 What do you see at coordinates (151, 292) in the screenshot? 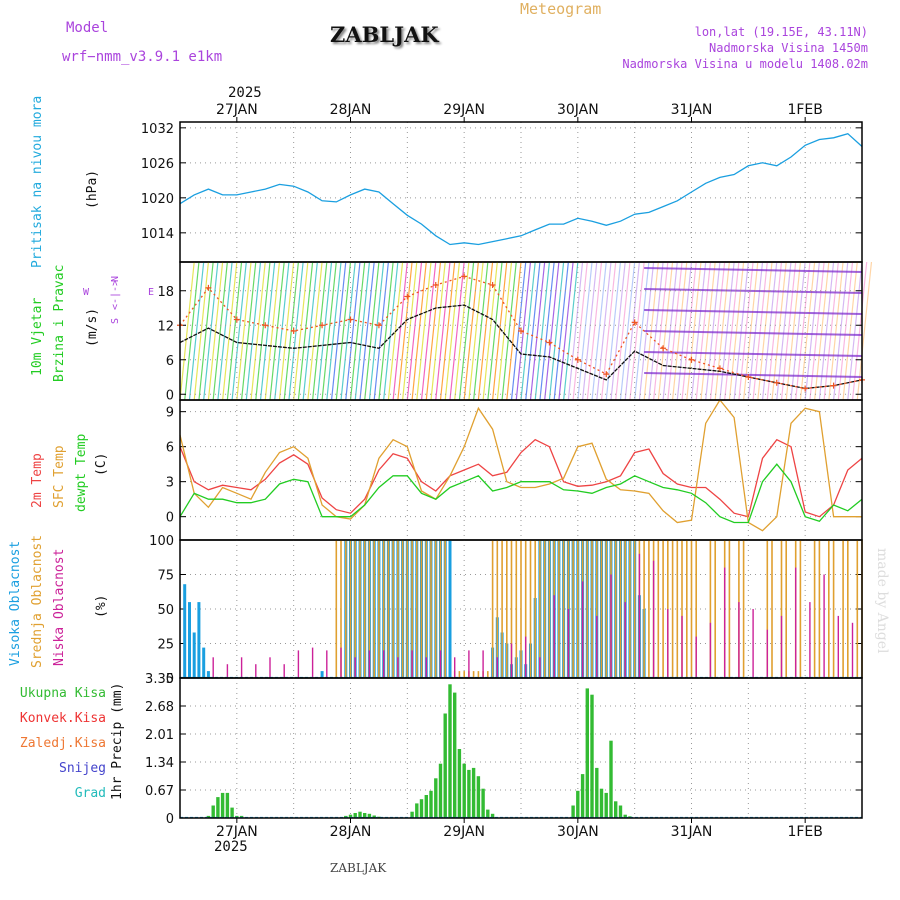
I see `compass-east: E` at bounding box center [151, 292].